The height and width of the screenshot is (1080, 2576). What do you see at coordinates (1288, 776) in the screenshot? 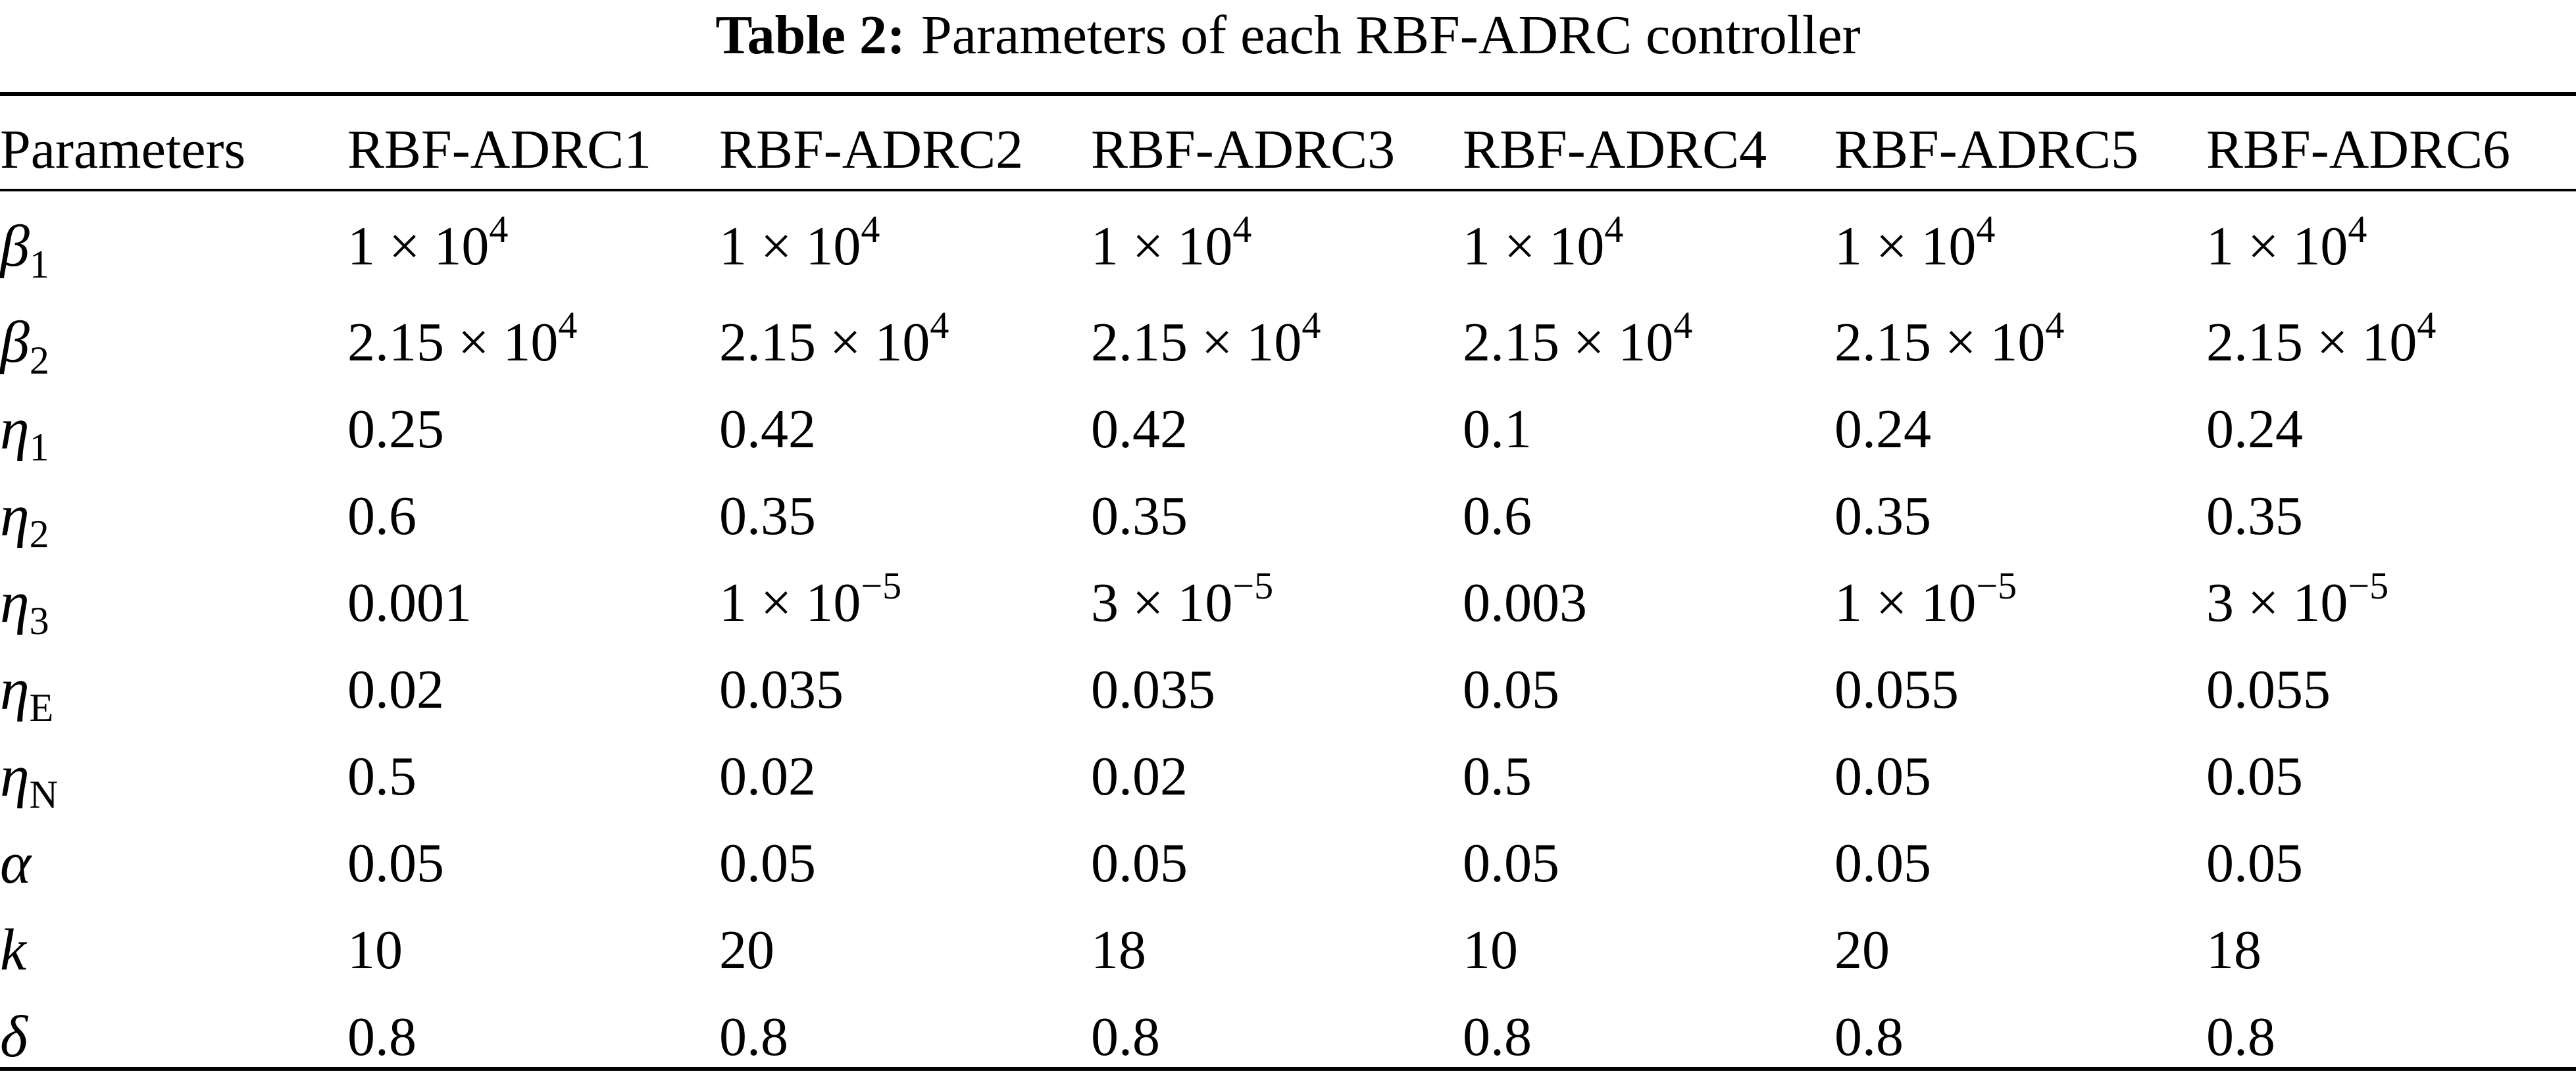
I see `table-row: ηN 0.5 0.02 0.02 0.5 0.05 0.05` at bounding box center [1288, 776].